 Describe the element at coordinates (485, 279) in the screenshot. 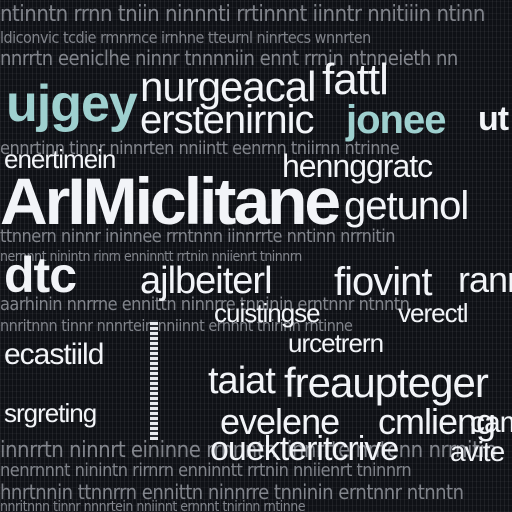

I see `word-ranr: ranr` at that location.